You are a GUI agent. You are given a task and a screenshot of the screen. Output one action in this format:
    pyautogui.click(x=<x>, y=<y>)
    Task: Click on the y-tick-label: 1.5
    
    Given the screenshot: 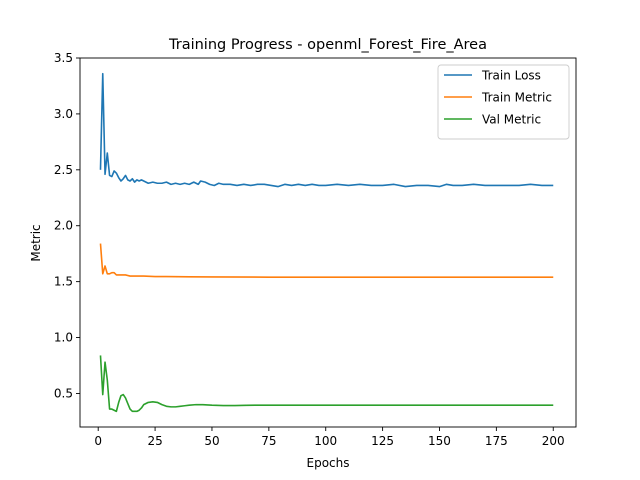 What is the action you would take?
    pyautogui.click(x=63, y=282)
    